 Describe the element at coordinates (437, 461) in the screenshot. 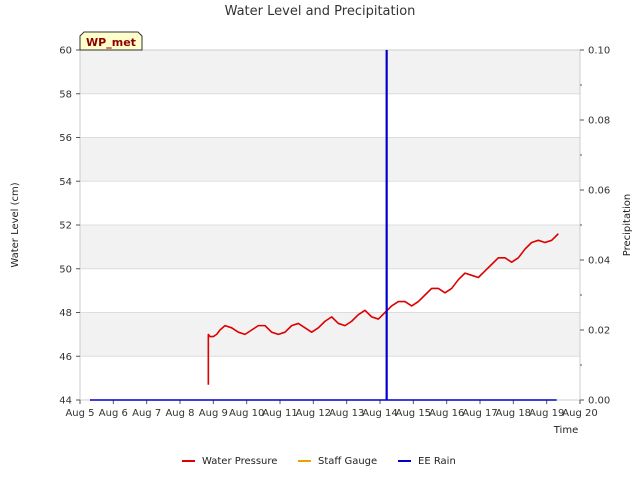

I see `legend-label-ee-rain: EE Rain` at that location.